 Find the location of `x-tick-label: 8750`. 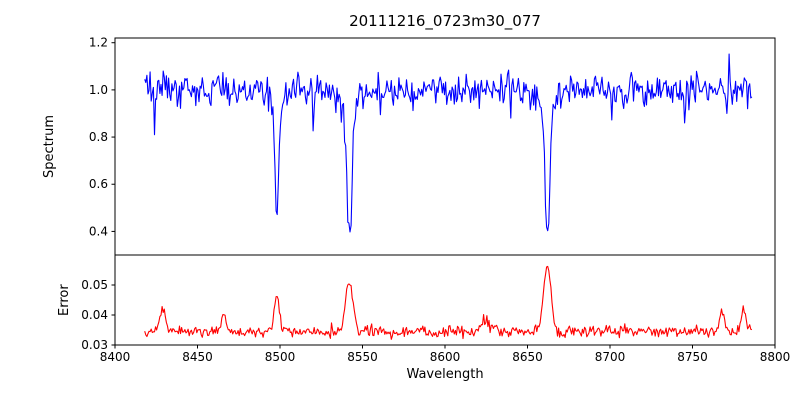

x-tick-label: 8750 is located at coordinates (692, 357).